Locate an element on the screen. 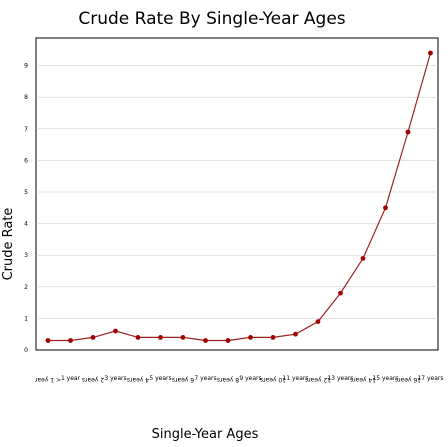  y-tick-label: 5 is located at coordinates (26, 192).